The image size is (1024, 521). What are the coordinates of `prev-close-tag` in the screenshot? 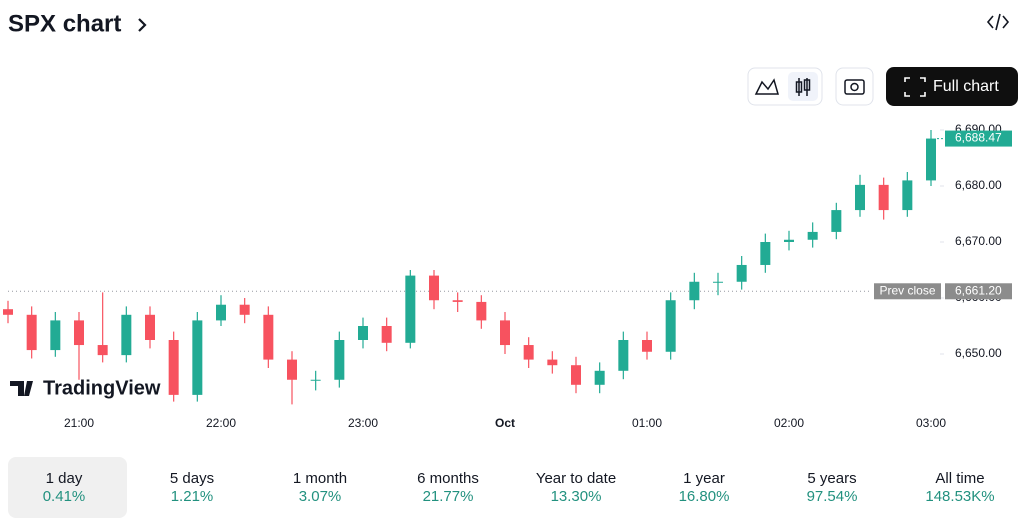 It's located at (907, 291).